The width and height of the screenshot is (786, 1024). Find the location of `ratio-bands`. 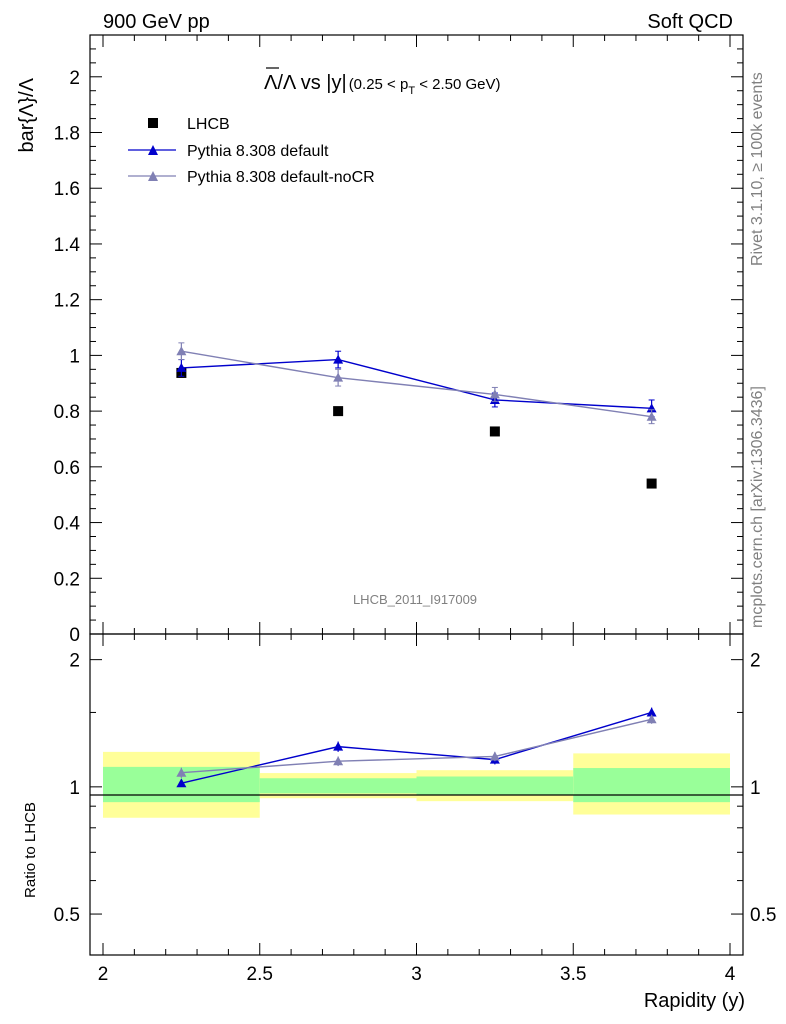

ratio-bands is located at coordinates (416, 784).